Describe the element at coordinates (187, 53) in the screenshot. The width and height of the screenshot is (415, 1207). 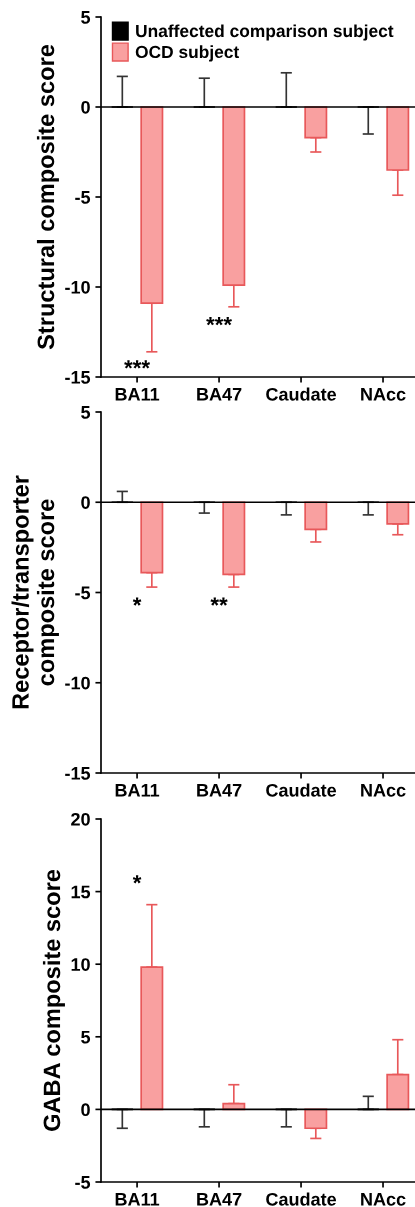
I see `legend-label: OCD subject` at that location.